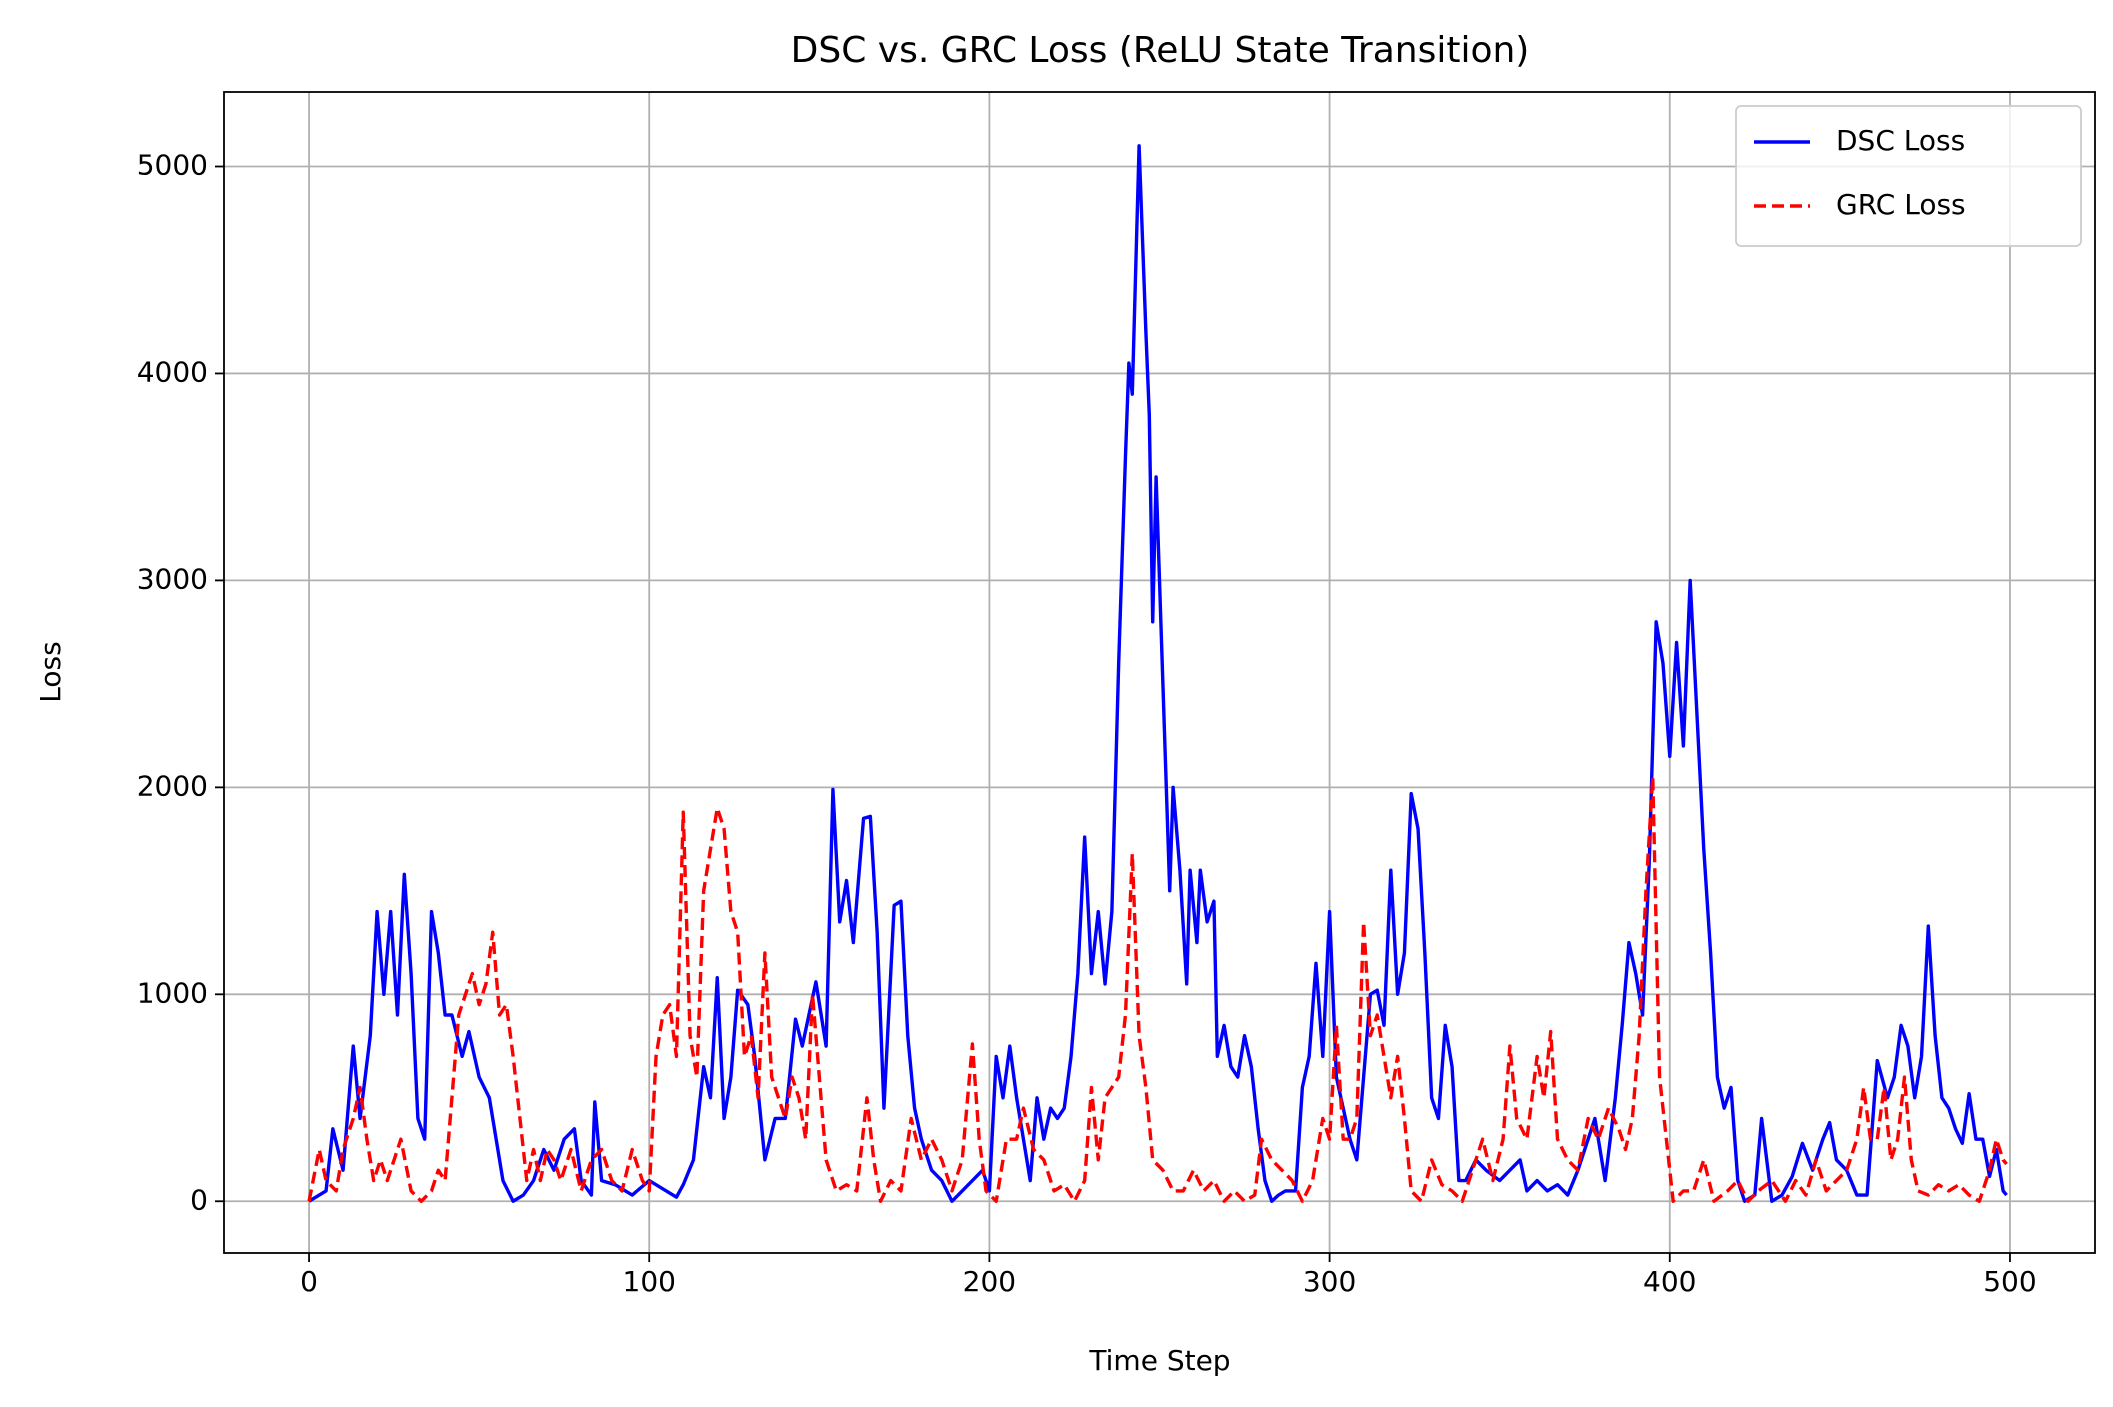  Describe the element at coordinates (1900, 140) in the screenshot. I see `legend-label: DSC Loss` at that location.